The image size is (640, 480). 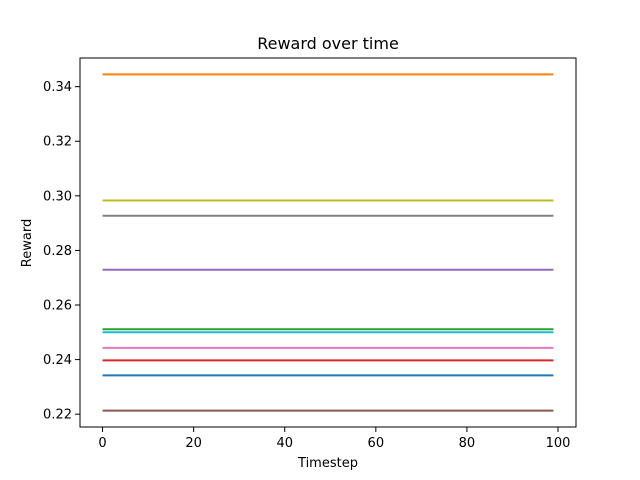 What do you see at coordinates (102, 443) in the screenshot?
I see `x-tick-label: 0` at bounding box center [102, 443].